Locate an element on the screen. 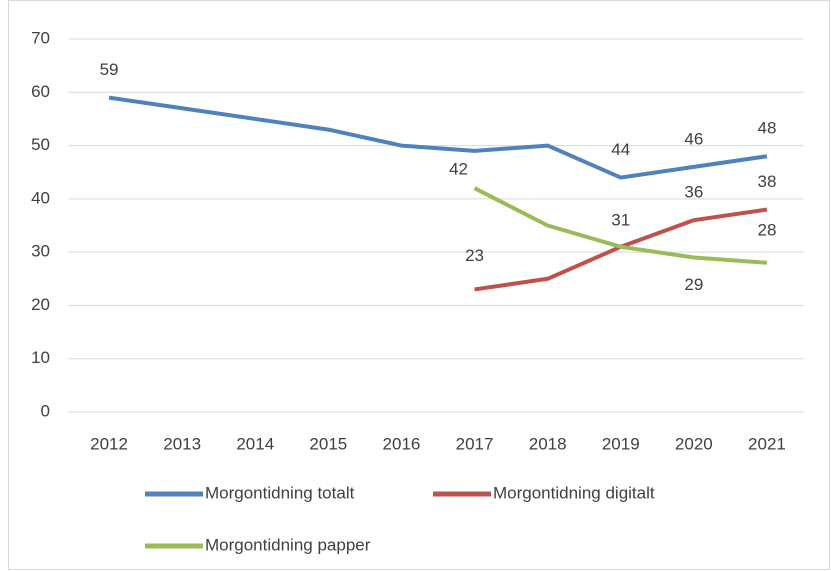 The image size is (831, 571). x-tick-label: 2014 is located at coordinates (255, 443).